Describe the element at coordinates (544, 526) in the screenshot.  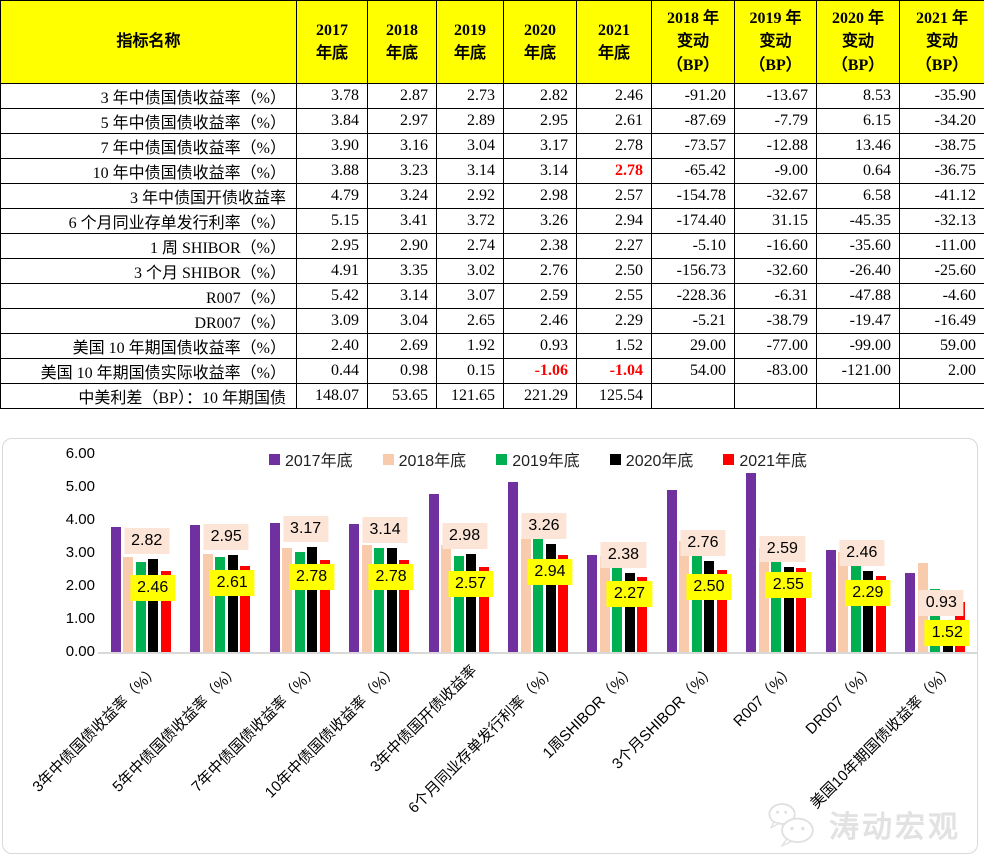
I see `bar-value-label-2020: 3.26` at that location.